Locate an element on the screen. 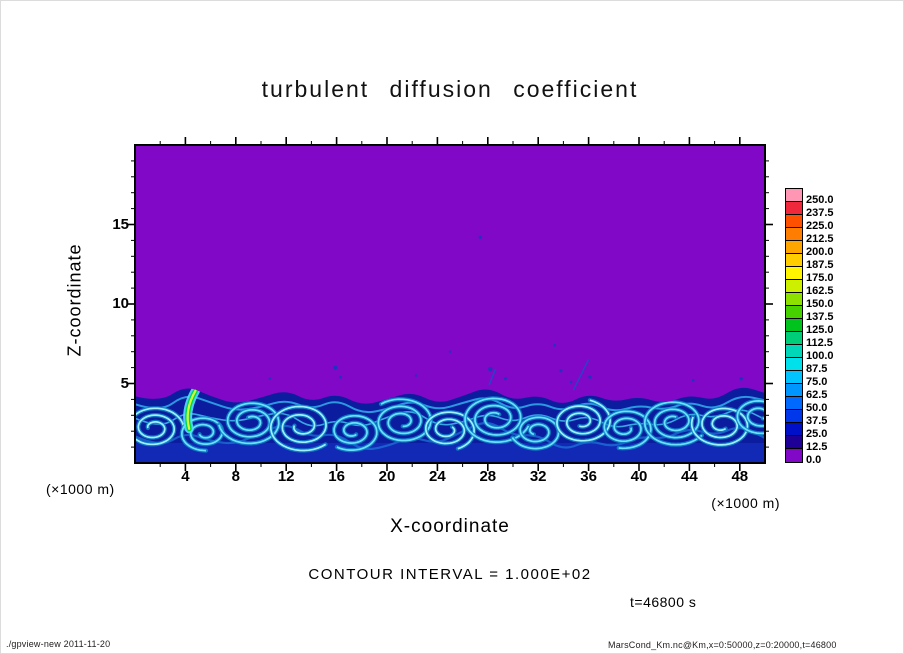  x-tick-label: 8 is located at coordinates (235, 476).